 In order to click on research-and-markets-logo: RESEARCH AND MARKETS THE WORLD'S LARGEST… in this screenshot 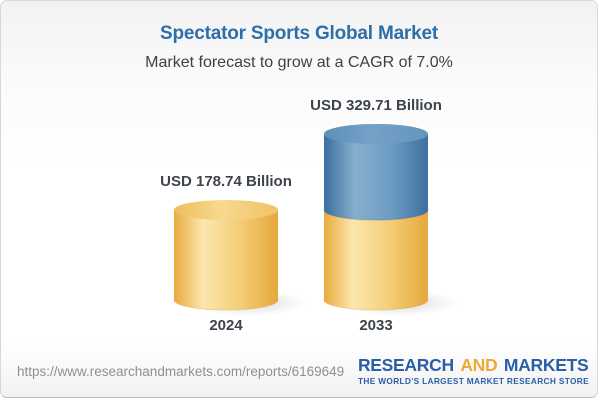, I will do `click(473, 370)`.